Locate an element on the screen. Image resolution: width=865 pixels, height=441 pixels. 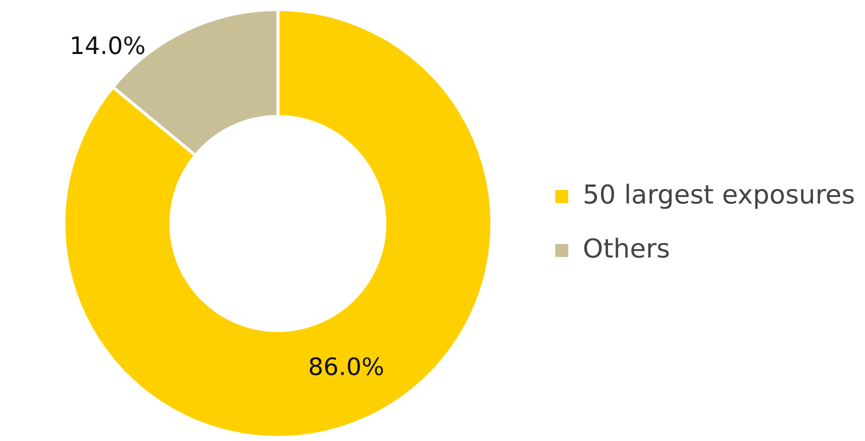
legend-label: Others is located at coordinates (626, 249).